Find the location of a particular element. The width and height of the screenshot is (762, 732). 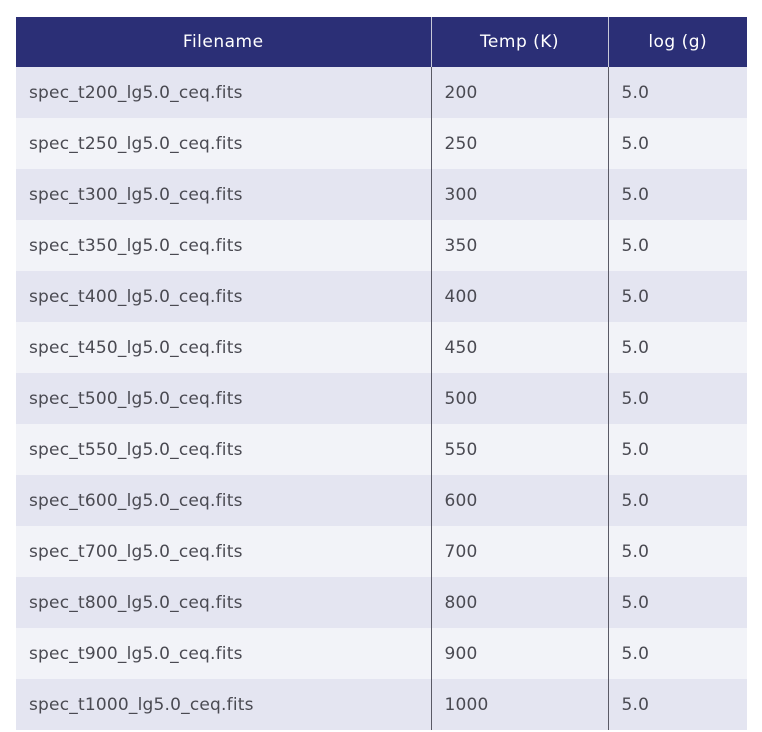

cell-filename: spec_t1000_lg5.0_ceq.fits is located at coordinates (223, 704).